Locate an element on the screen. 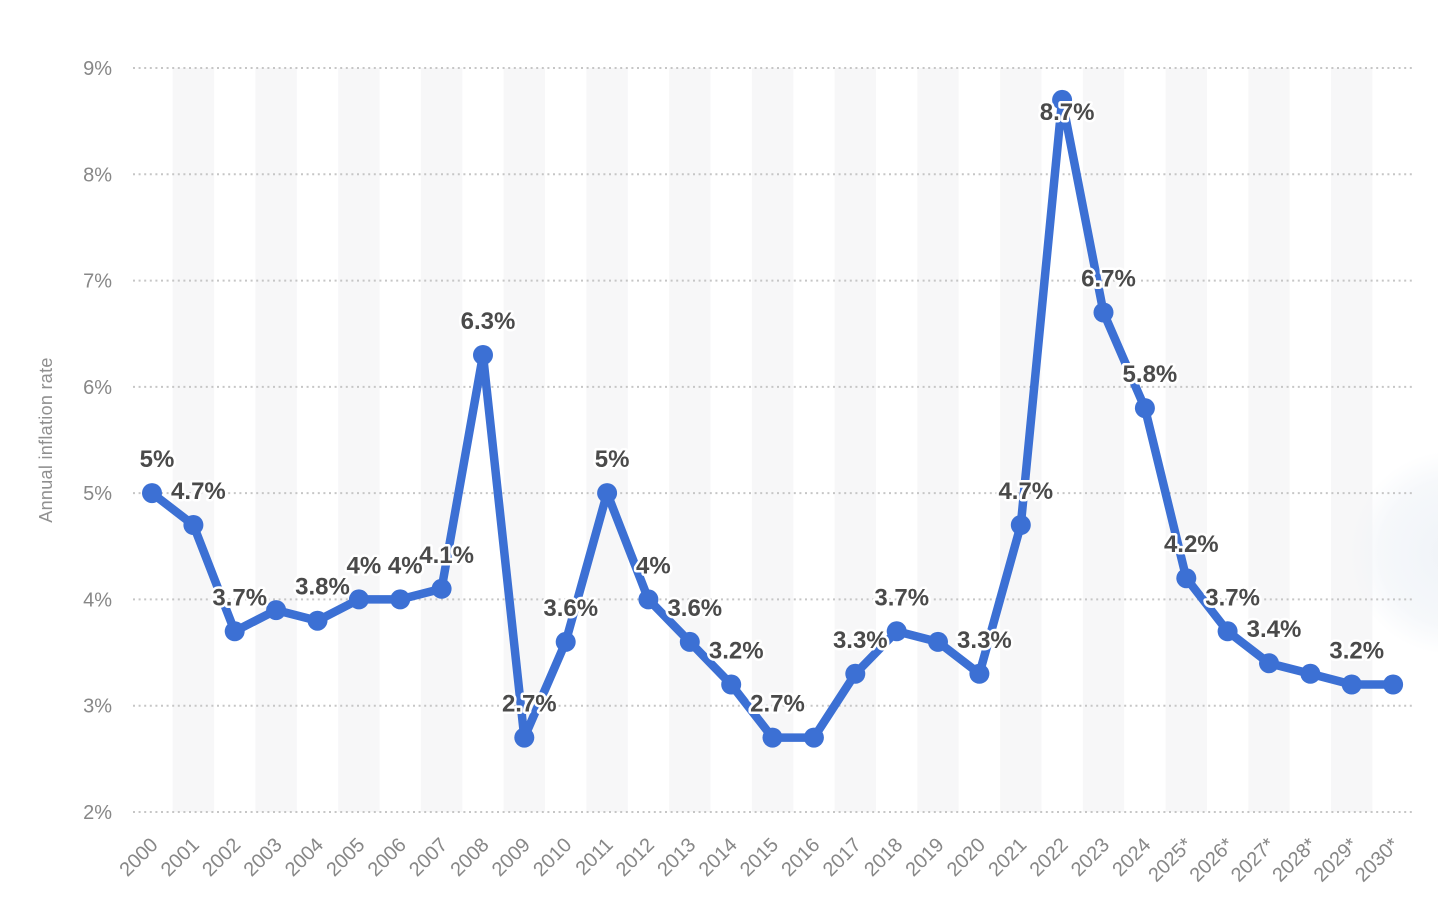 The width and height of the screenshot is (1438, 922). x-tick-2001: 2001 is located at coordinates (180, 857).